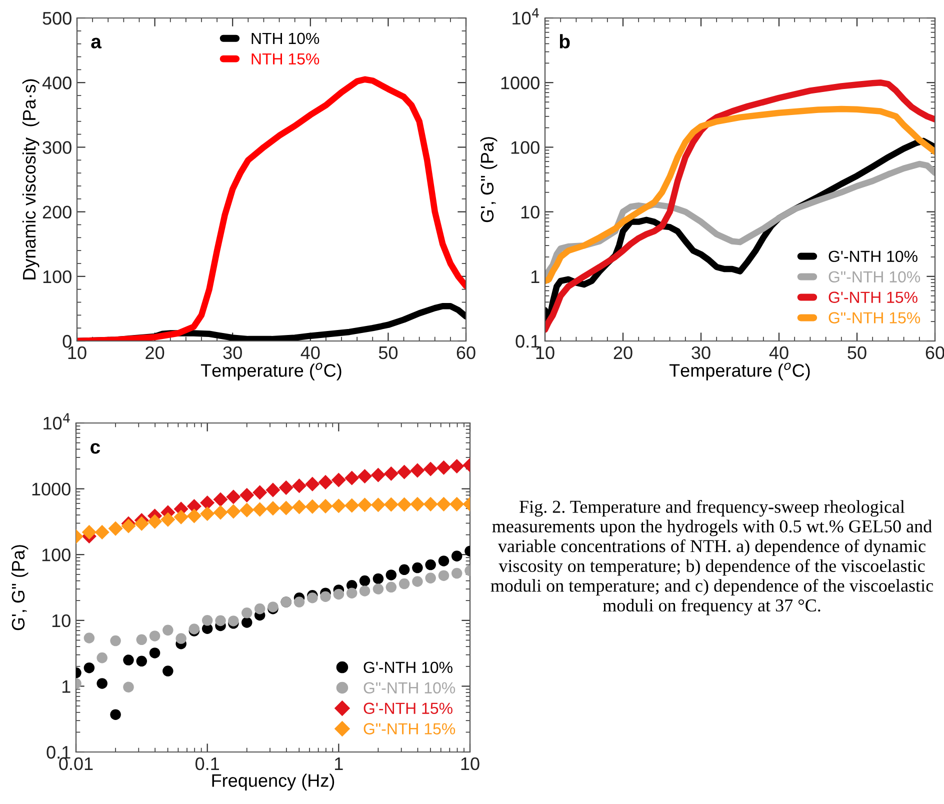 The height and width of the screenshot is (804, 944). I want to click on x-tick-label: 0.1, so click(207, 763).